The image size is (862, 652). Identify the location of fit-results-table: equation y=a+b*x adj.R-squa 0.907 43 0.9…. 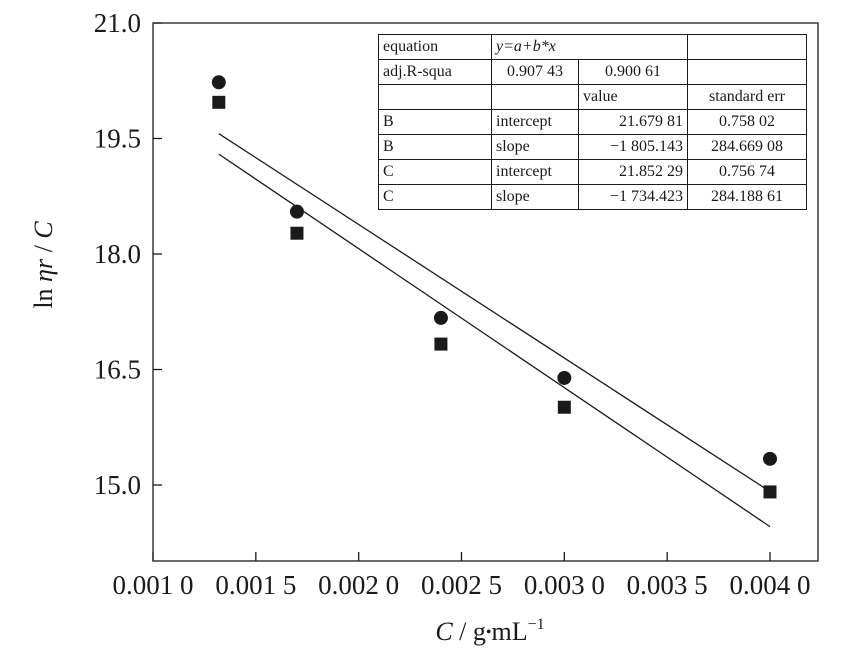
(592, 122).